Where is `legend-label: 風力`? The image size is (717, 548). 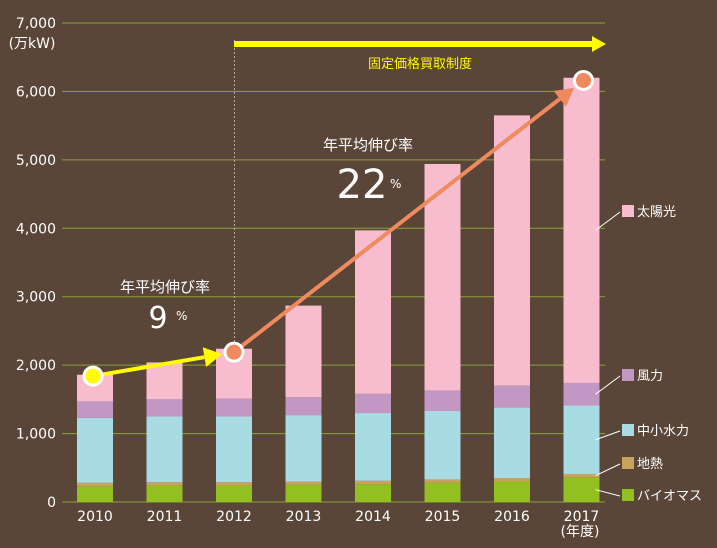 legend-label: 風力 is located at coordinates (650, 376).